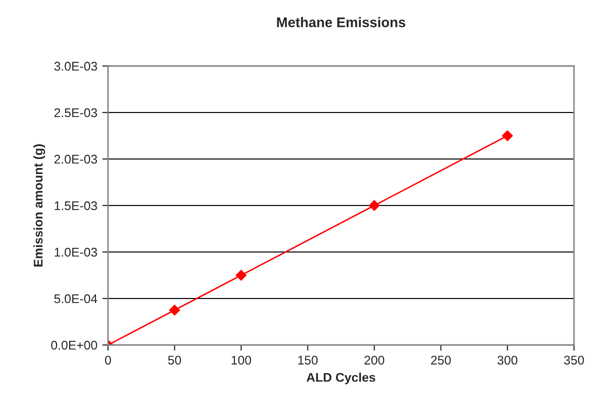 This screenshot has width=592, height=404. What do you see at coordinates (74, 345) in the screenshot?
I see `y-tick-label: 0.0E+00` at bounding box center [74, 345].